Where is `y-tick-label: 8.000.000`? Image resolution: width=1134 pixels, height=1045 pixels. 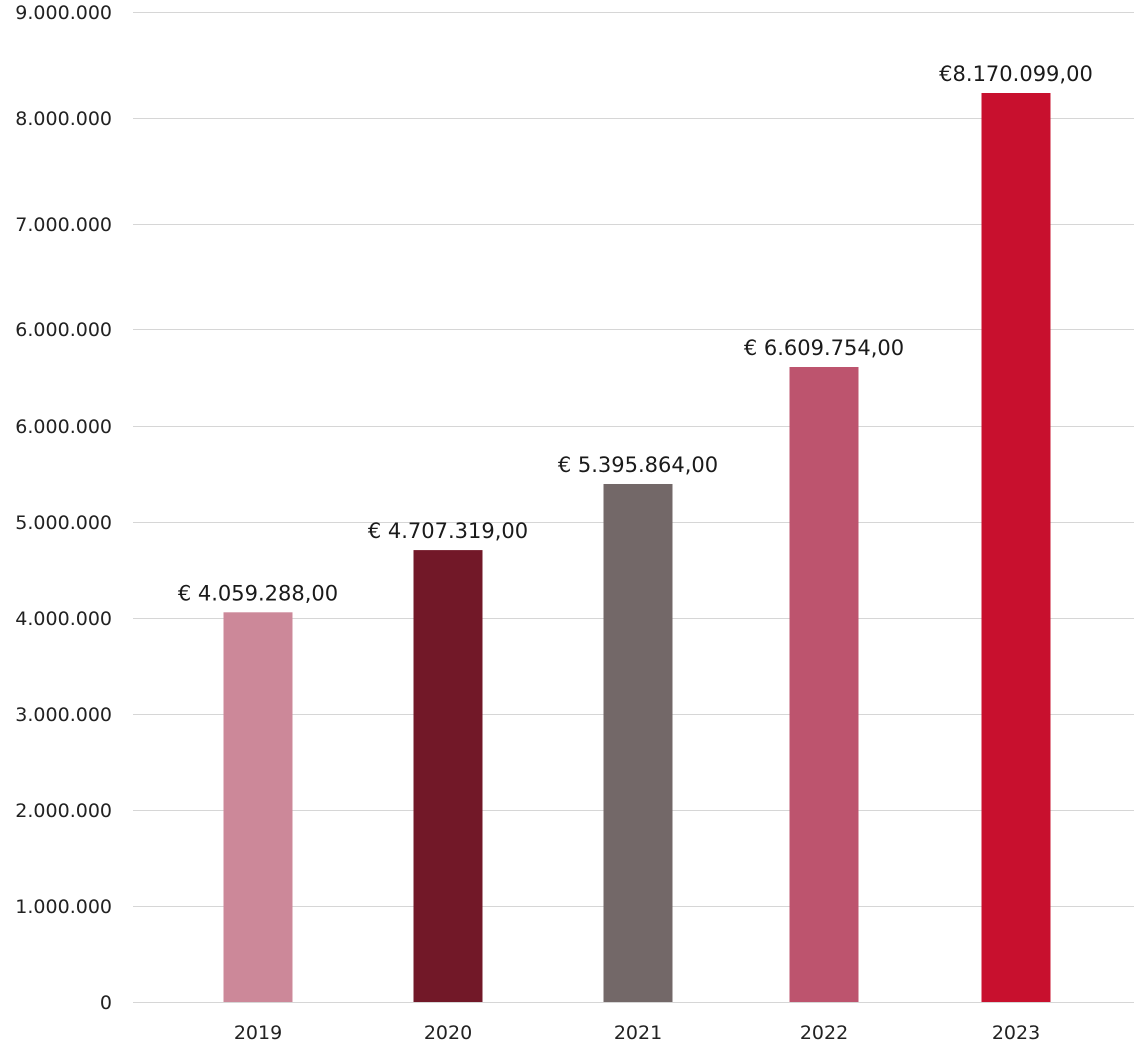
y-tick-label: 8.000.000 is located at coordinates (63, 119).